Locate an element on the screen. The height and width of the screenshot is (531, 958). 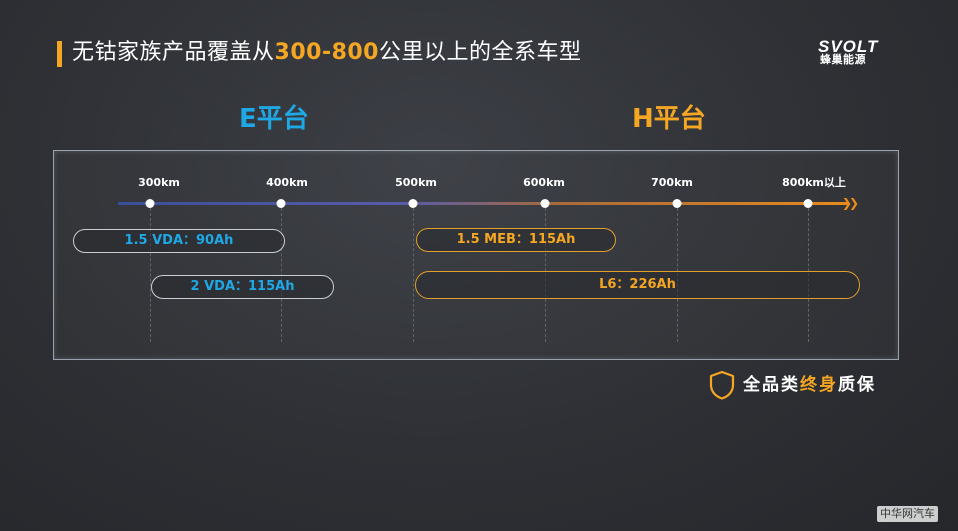
product-pill-l6: L6：226Ah is located at coordinates (637, 285).